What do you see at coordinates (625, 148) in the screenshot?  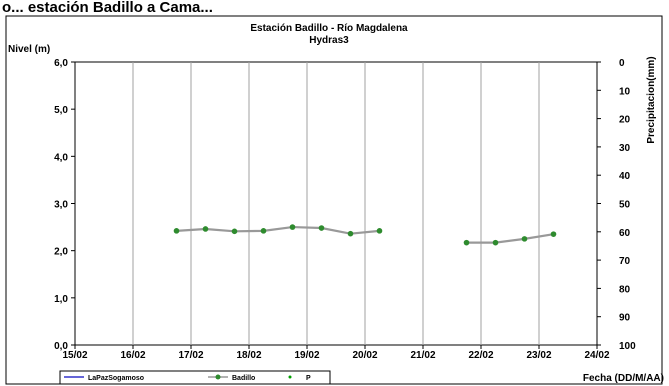 I see `y2-tick-label: 30` at bounding box center [625, 148].